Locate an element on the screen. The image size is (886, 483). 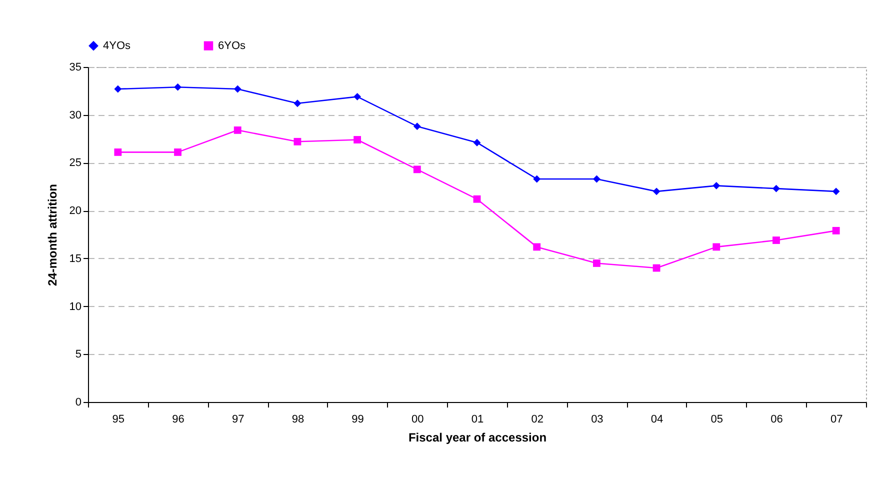
y-tick-label: 10 is located at coordinates (75, 306).